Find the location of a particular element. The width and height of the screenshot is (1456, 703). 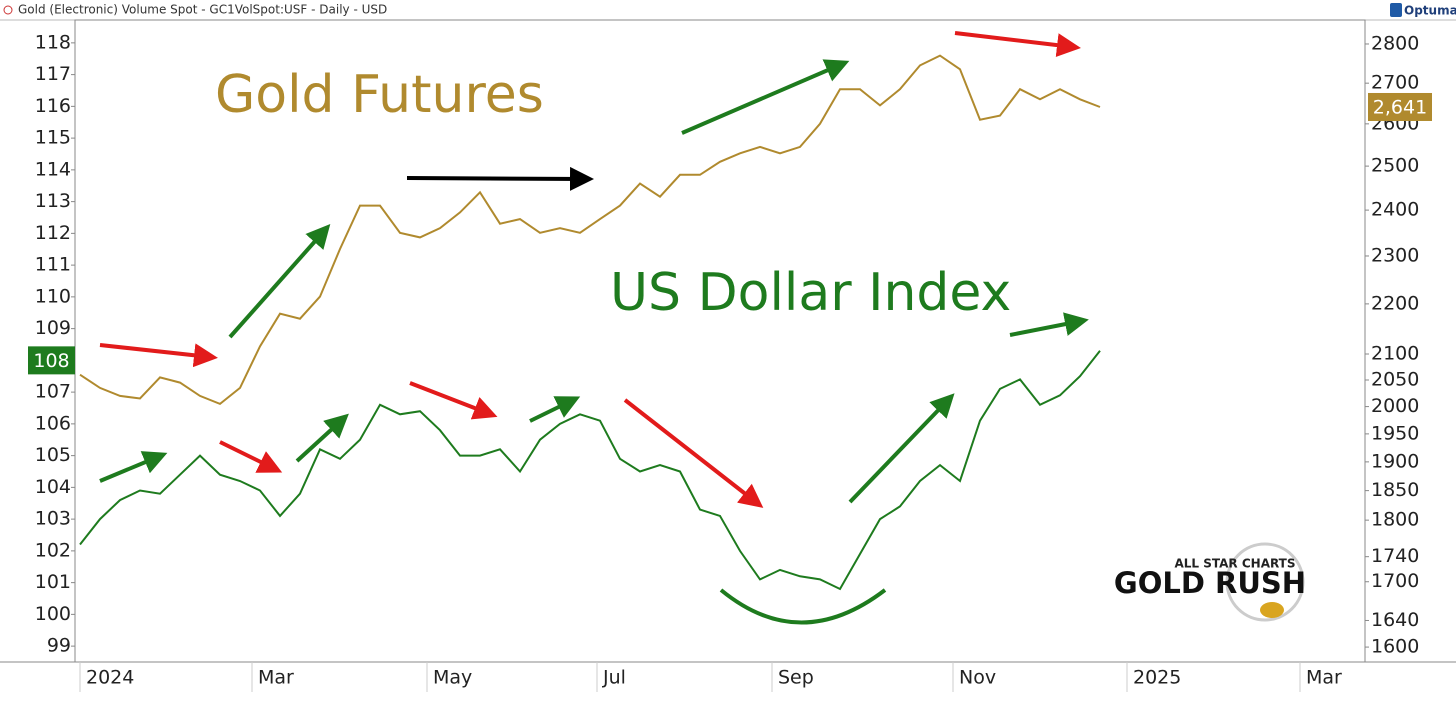

logo: ALL STAR CHARTS GOLD RUSH is located at coordinates (1210, 582).